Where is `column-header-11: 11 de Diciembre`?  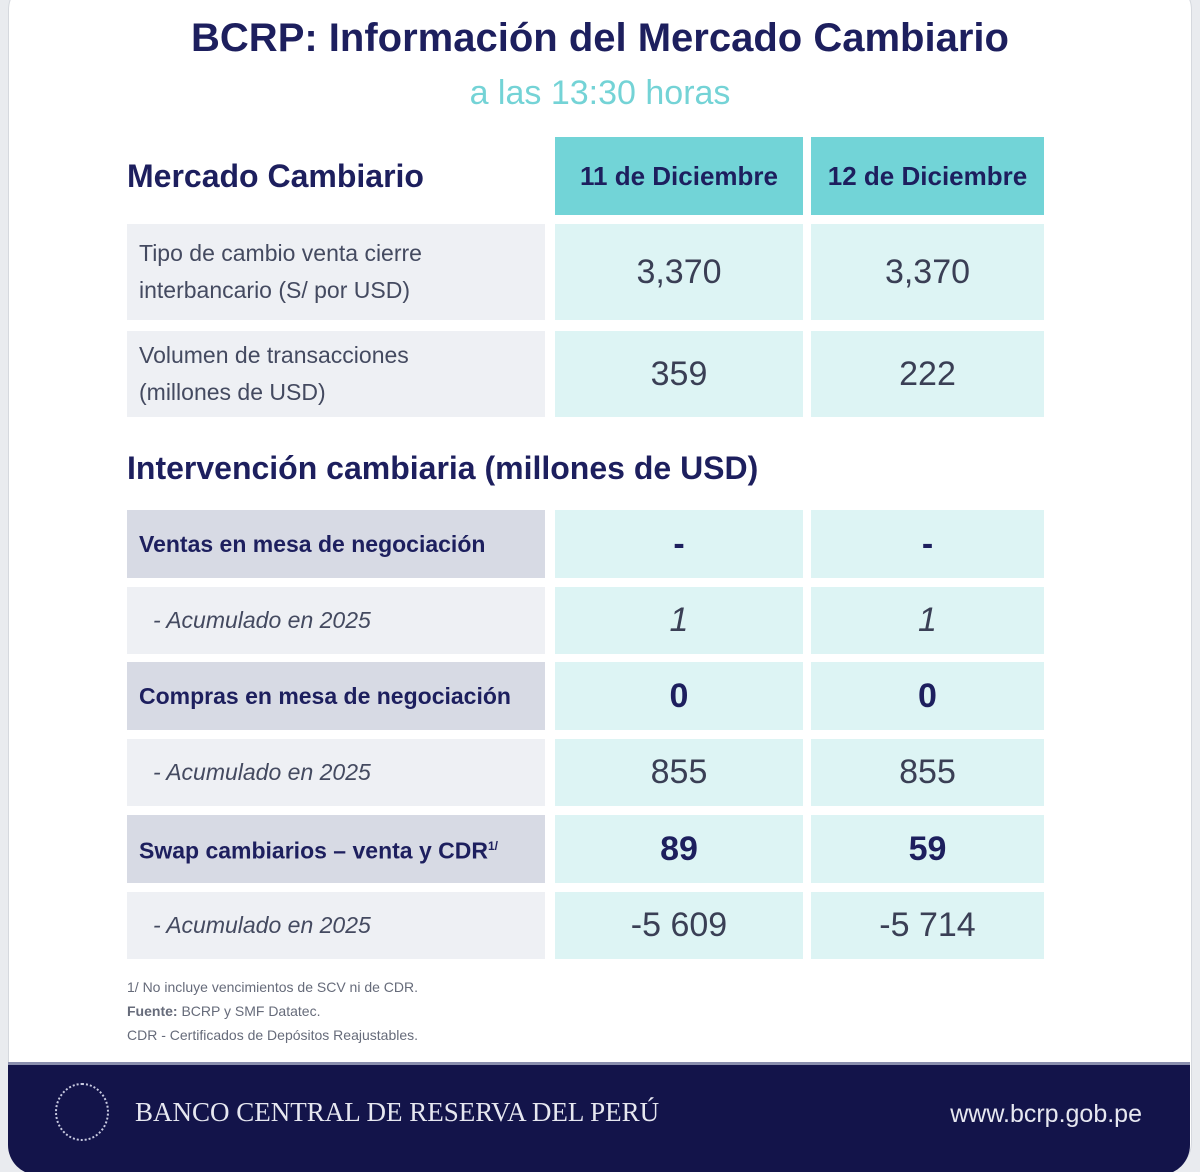
column-header-11: 11 de Diciembre is located at coordinates (679, 176).